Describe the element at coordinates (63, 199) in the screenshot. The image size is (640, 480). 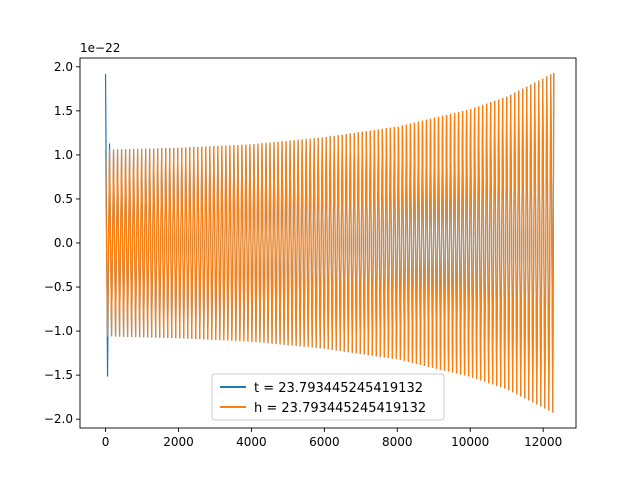
I see `y-tick-label: 0.5` at that location.